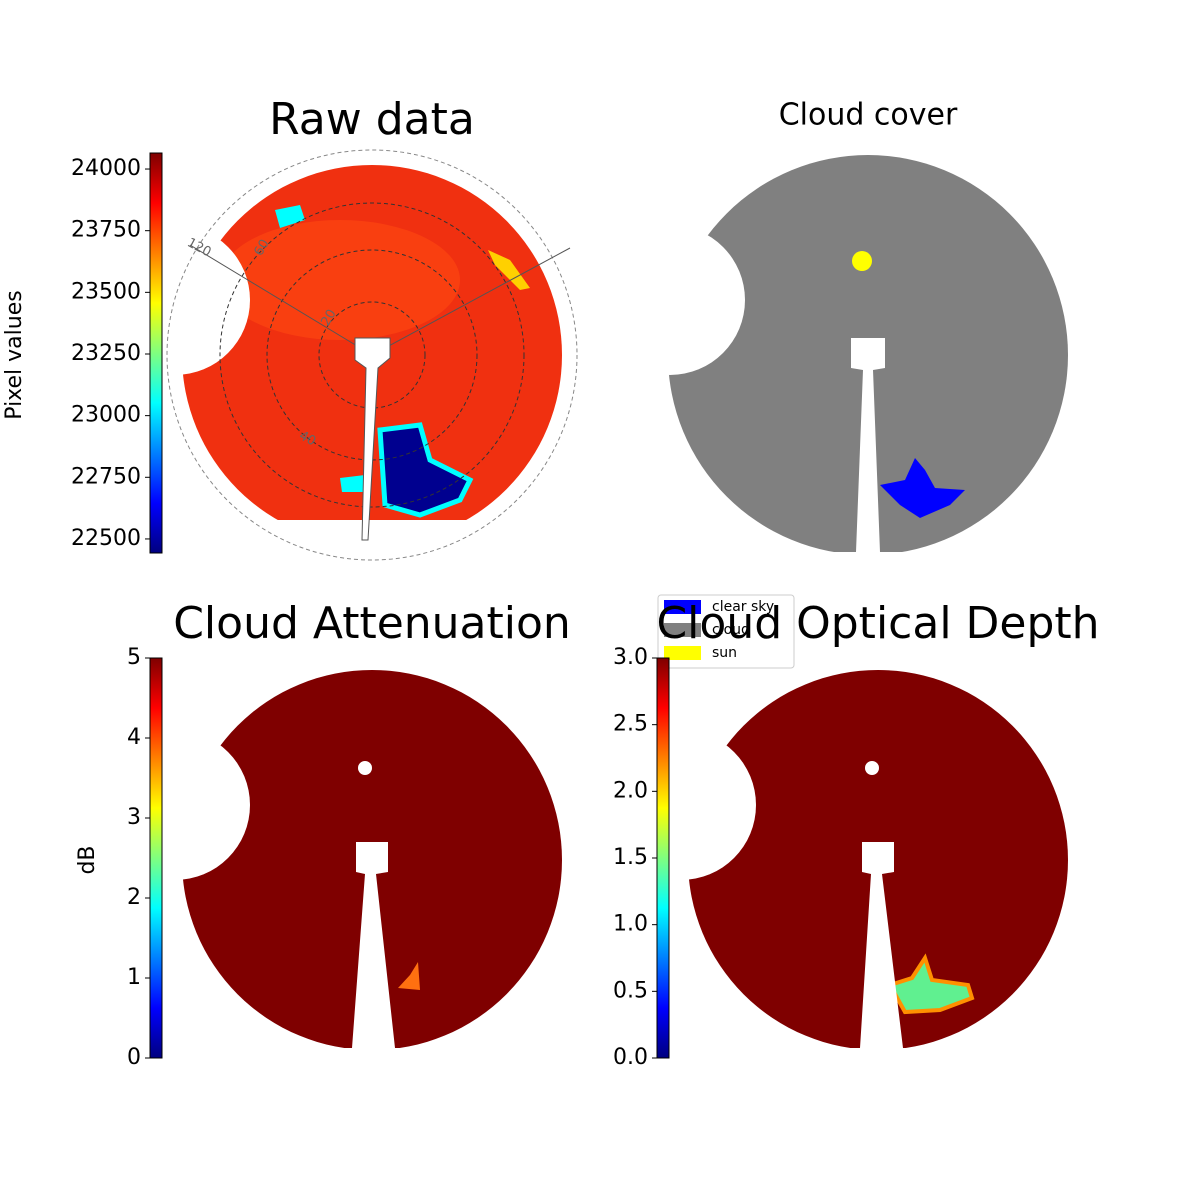 This screenshot has width=1200, height=1200. I want to click on panel-title: Cloud Optical Depth, so click(877, 623).